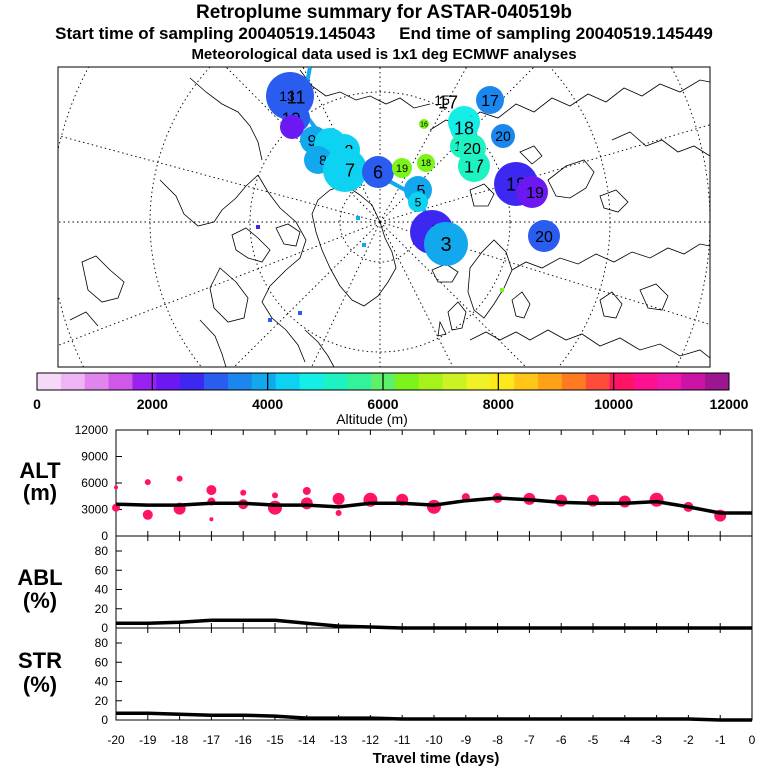 The width and height of the screenshot is (768, 768). I want to click on str-series-line, so click(434, 716).